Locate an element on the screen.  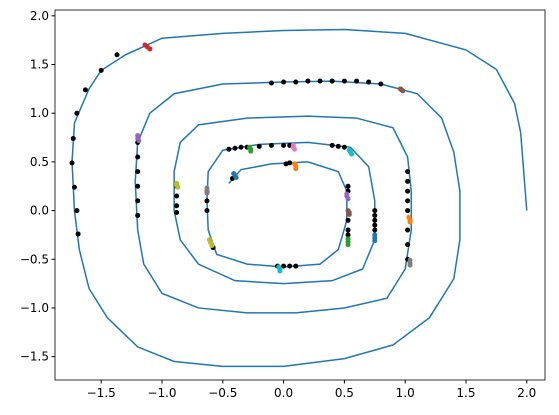
y-tick-label: −1.5 is located at coordinates (34, 357).